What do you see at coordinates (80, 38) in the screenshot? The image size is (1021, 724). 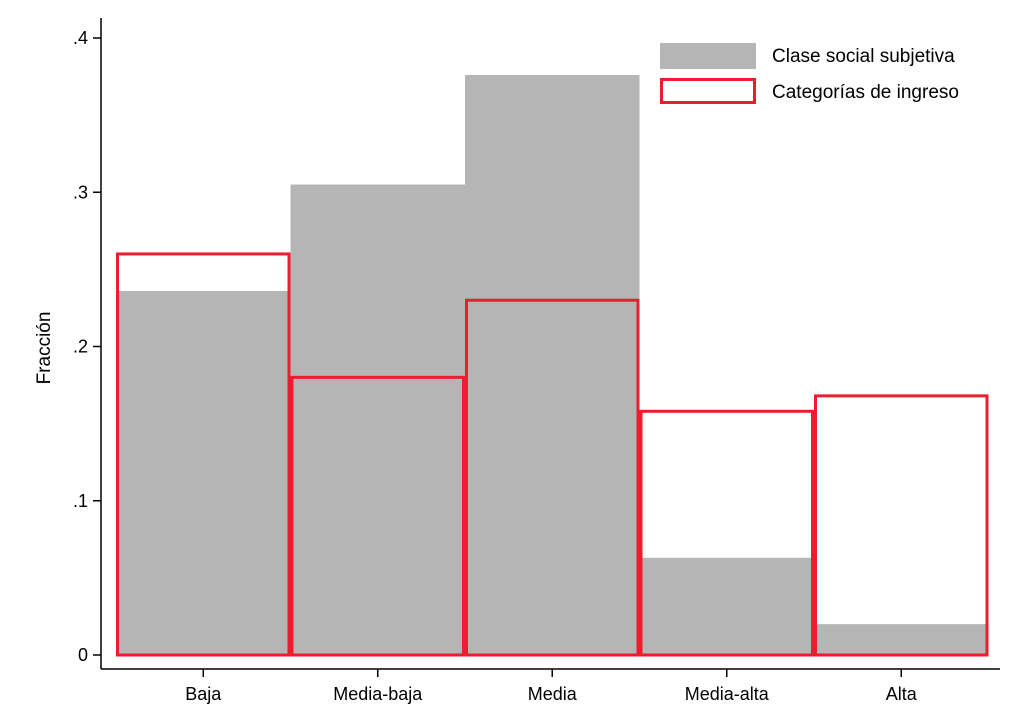 I see `y-tick-label: .4` at bounding box center [80, 38].